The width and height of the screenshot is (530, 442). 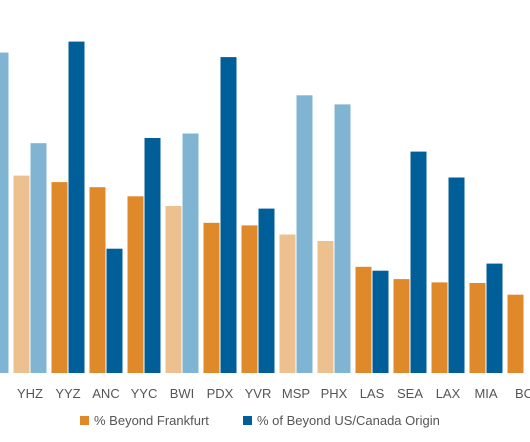 I want to click on x-tick-pdx: PDX, so click(x=220, y=393).